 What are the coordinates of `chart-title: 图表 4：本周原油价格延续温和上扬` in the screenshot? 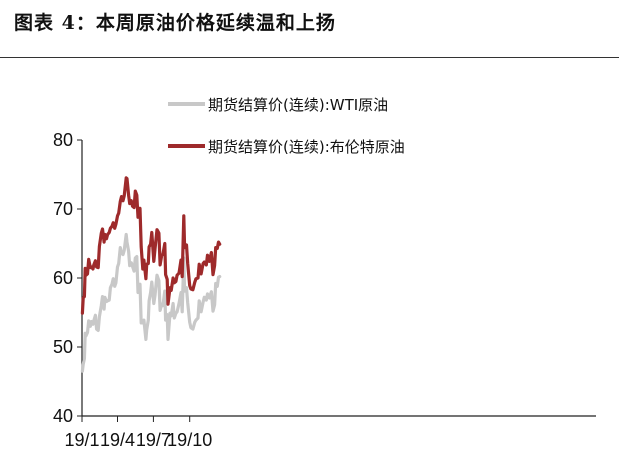 It's located at (175, 23).